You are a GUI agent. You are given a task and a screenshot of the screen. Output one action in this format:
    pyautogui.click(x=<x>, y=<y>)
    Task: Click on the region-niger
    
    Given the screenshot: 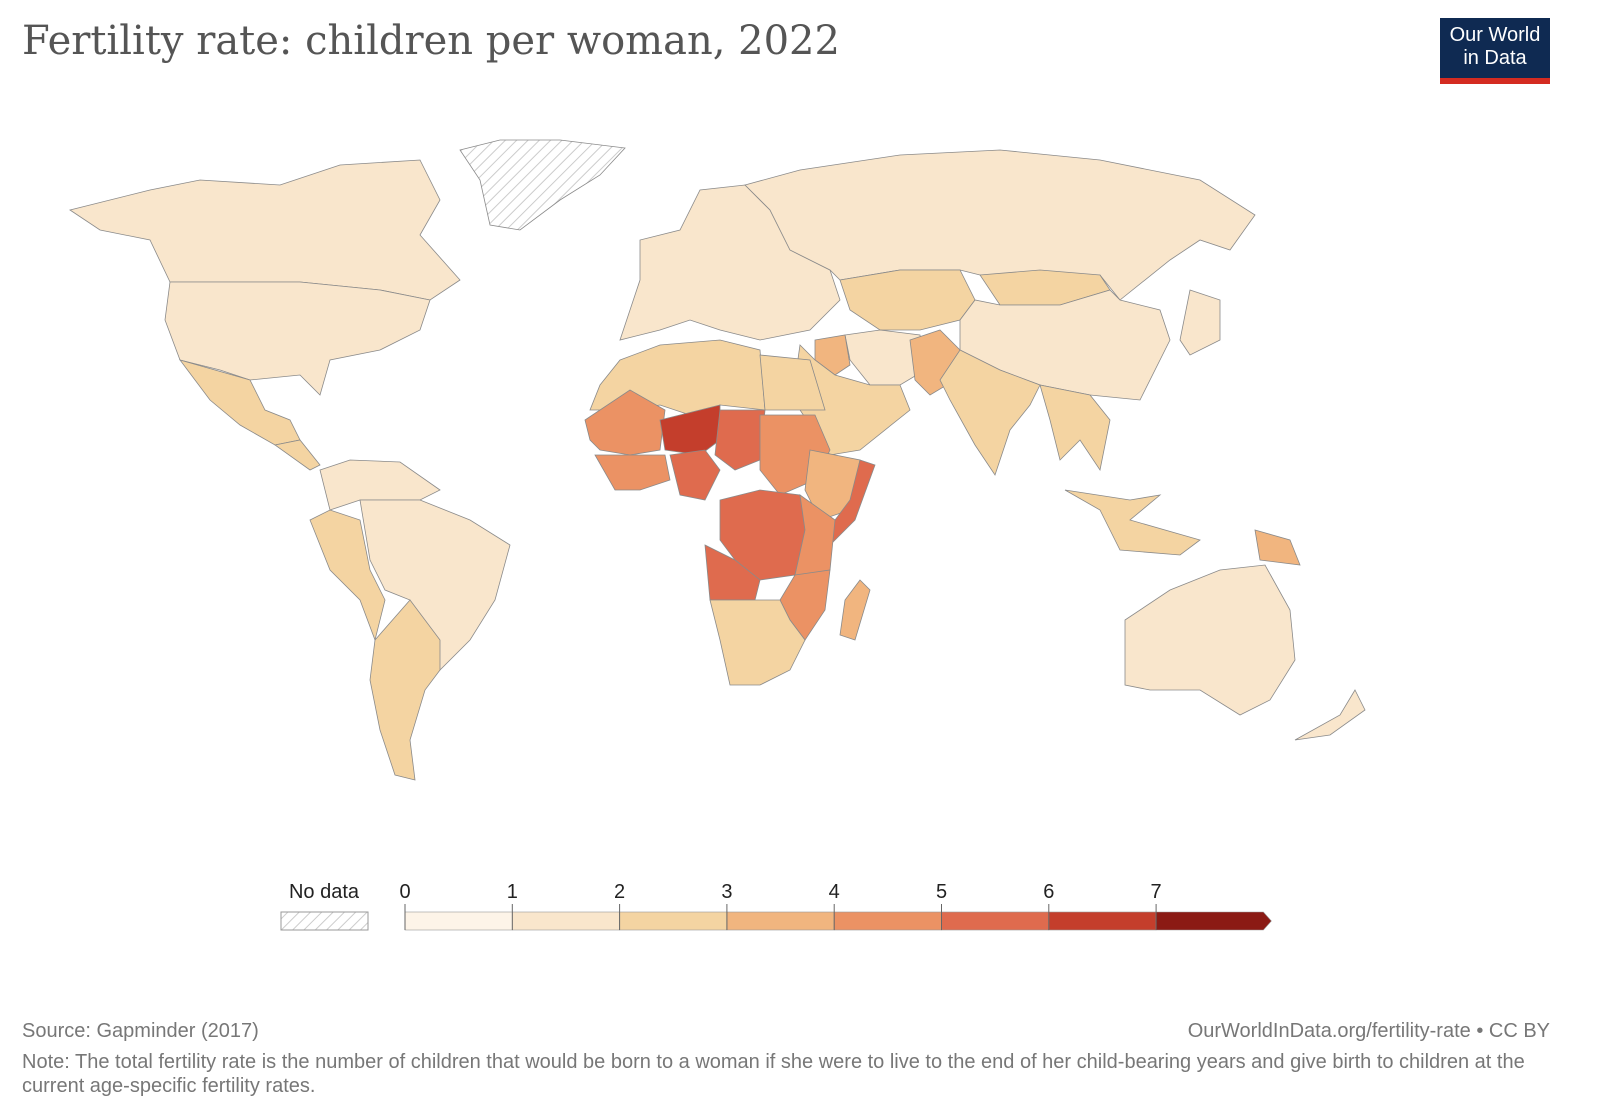 What is the action you would take?
    pyautogui.click(x=690, y=430)
    